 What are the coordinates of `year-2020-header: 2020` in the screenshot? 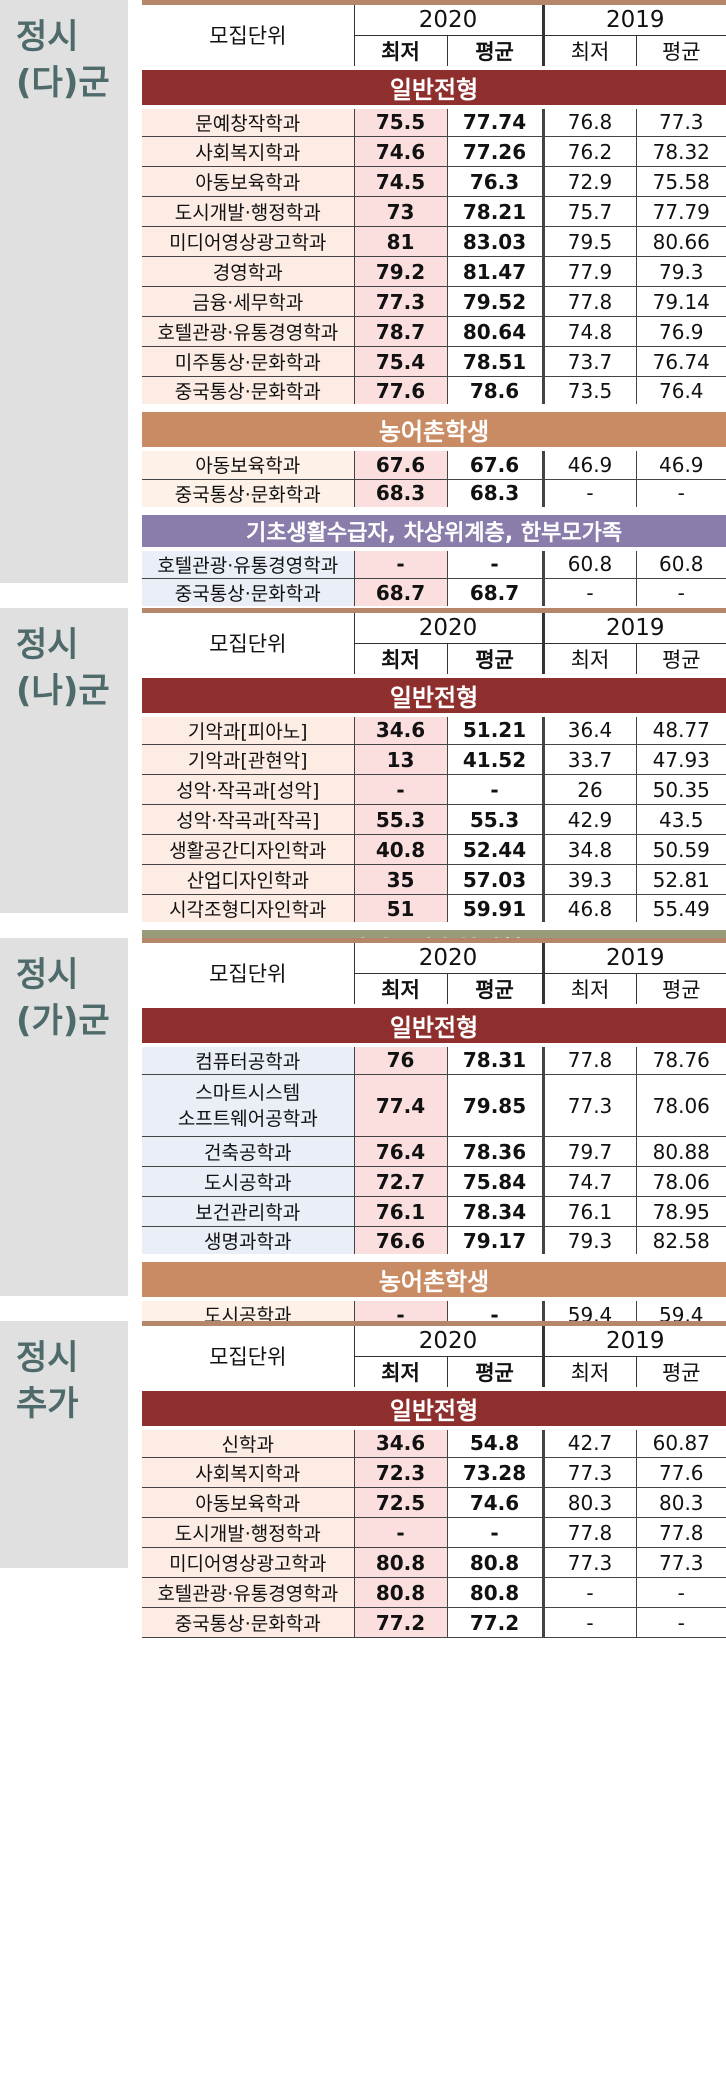 It's located at (448, 628).